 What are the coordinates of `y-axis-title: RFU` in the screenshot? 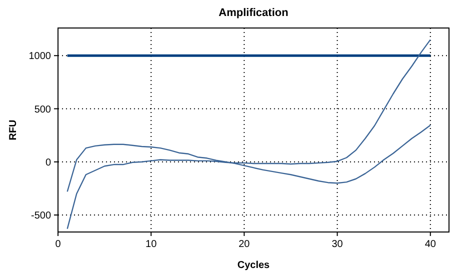 It's located at (13, 130).